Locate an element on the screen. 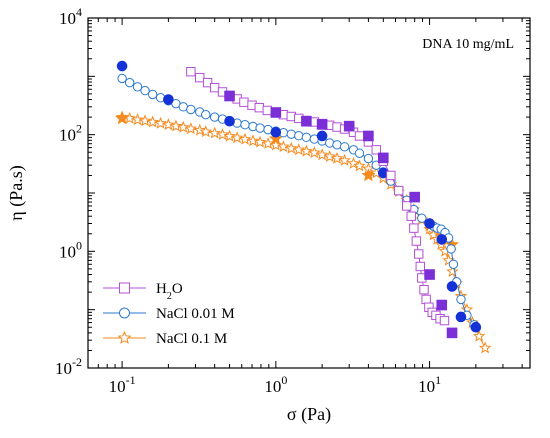 The height and width of the screenshot is (438, 550). legend-label-h2o: H2O is located at coordinates (169, 291).